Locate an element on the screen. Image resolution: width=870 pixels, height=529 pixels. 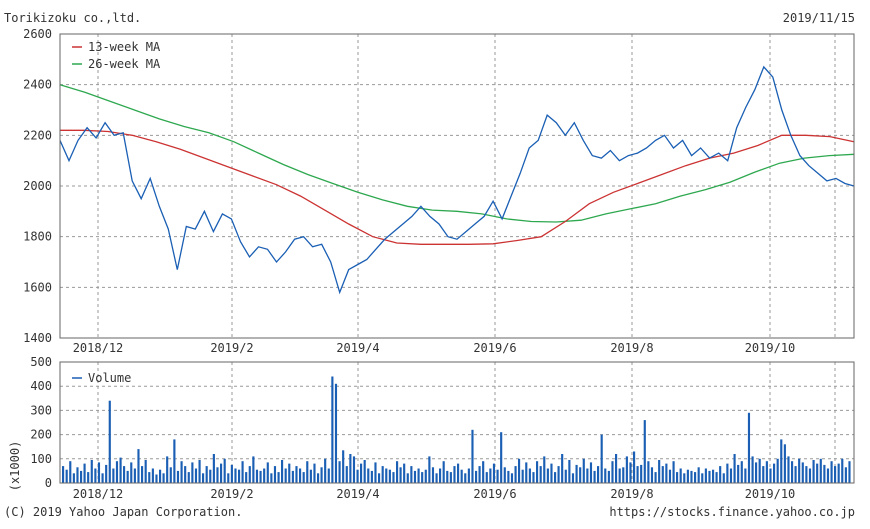
volume-unit-label: (x1000) is located at coordinates (15, 466).